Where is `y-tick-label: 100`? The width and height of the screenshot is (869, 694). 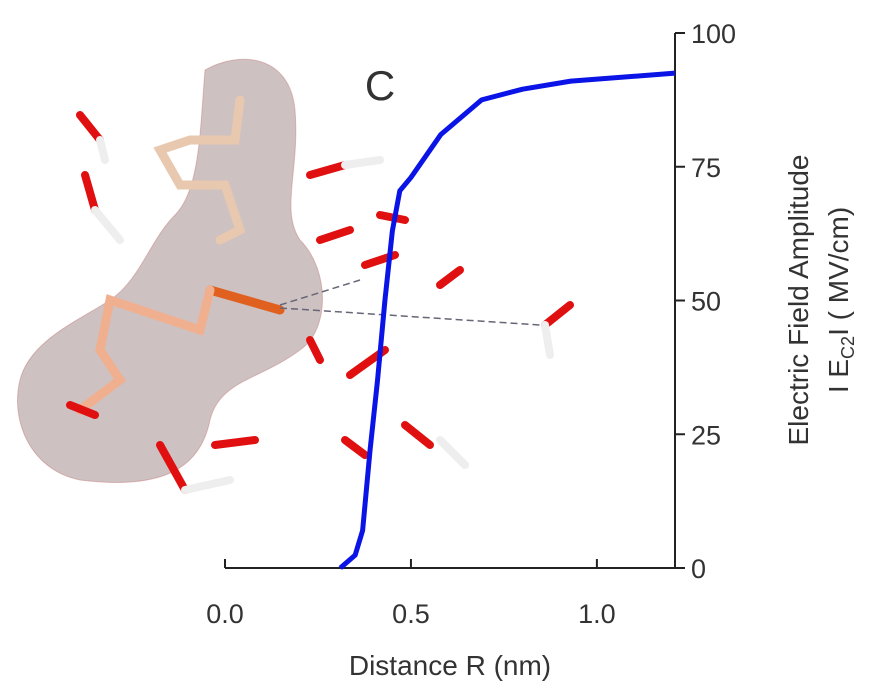
y-tick-label: 100 is located at coordinates (713, 34).